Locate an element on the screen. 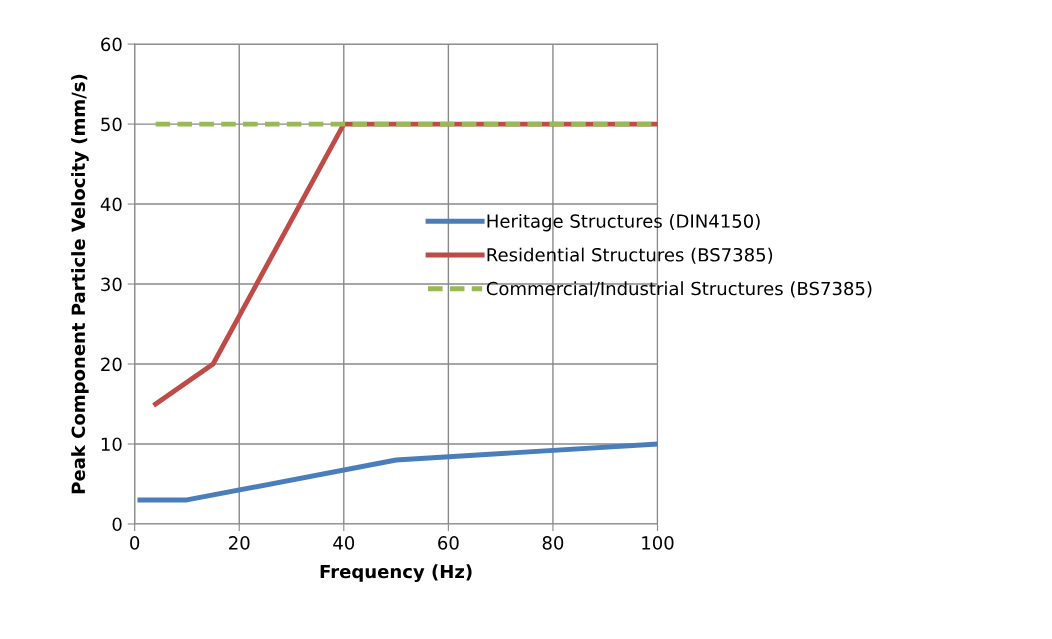  y-tick-label: 10 is located at coordinates (111, 444).